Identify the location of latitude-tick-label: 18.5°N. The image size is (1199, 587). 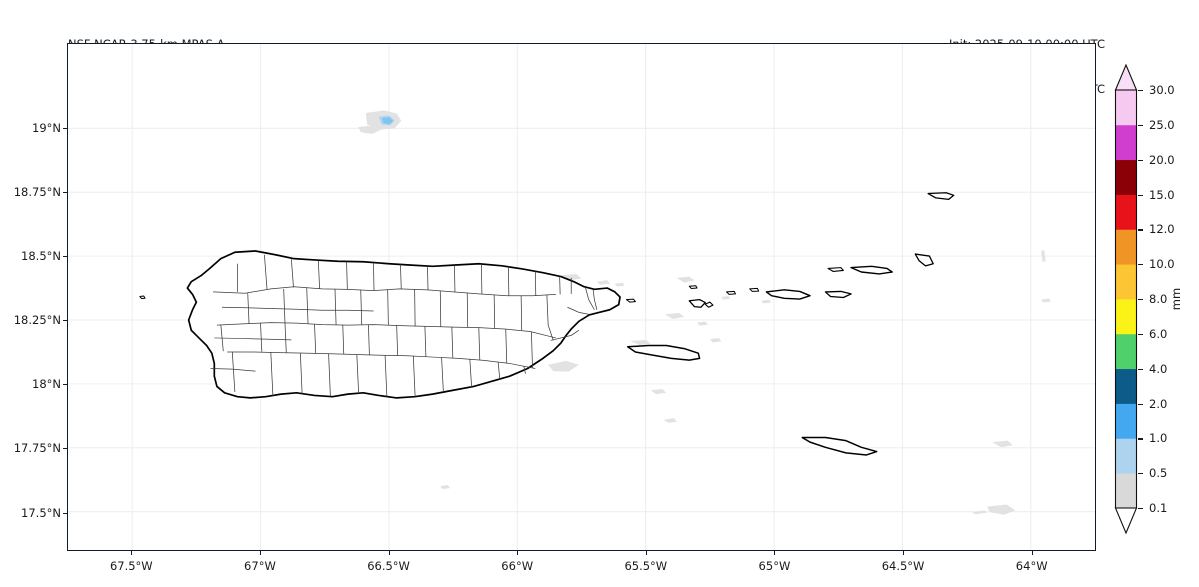
(41, 255).